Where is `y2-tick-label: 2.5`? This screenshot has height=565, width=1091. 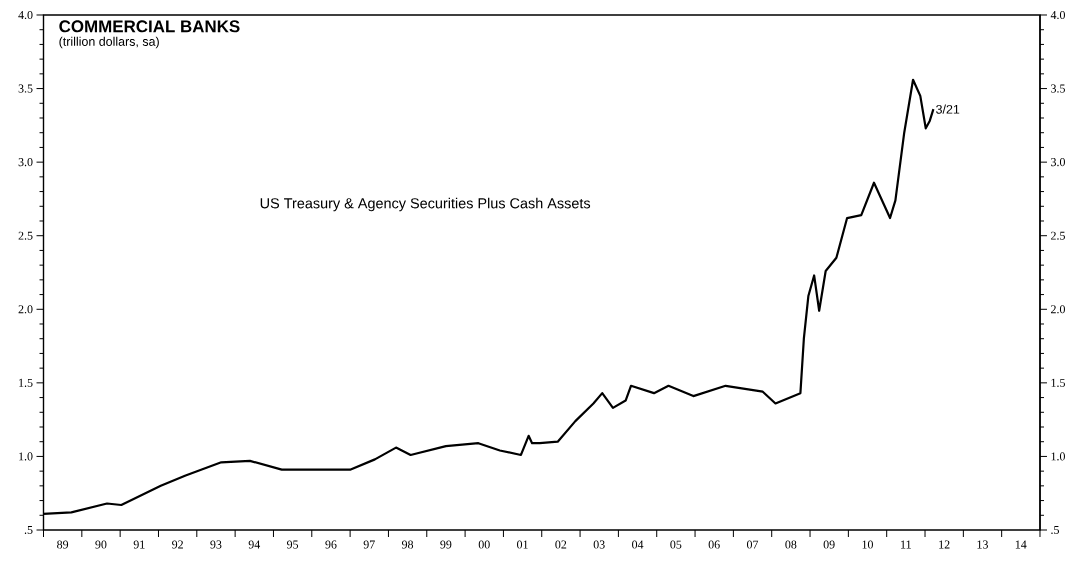 y2-tick-label: 2.5 is located at coordinates (1058, 235).